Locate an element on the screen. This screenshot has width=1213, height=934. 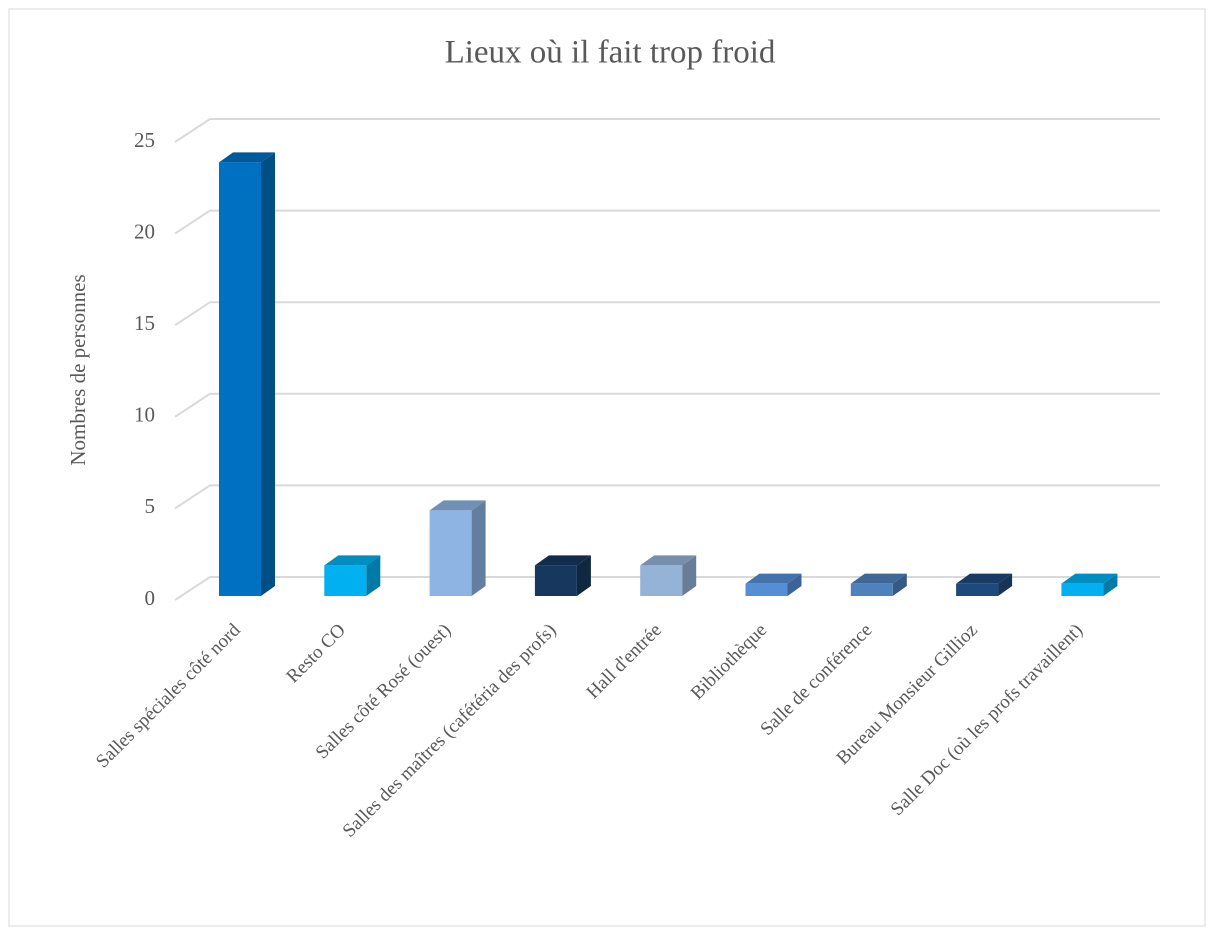
y-tick-label: 5 is located at coordinates (150, 506).